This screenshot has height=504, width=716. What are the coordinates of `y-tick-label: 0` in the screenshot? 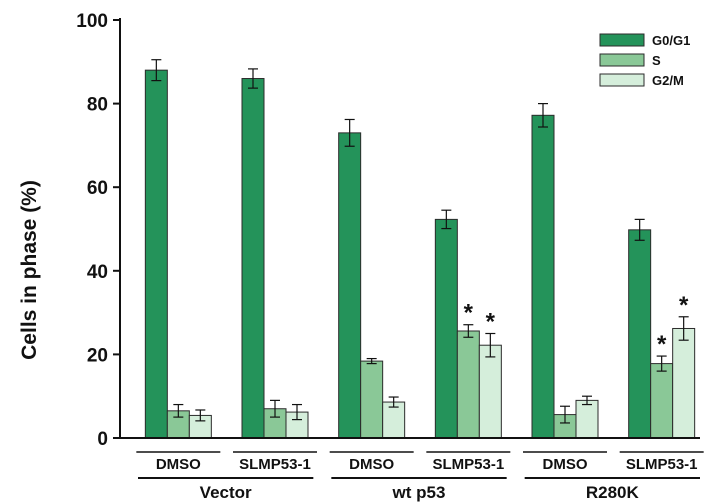 It's located at (102, 439).